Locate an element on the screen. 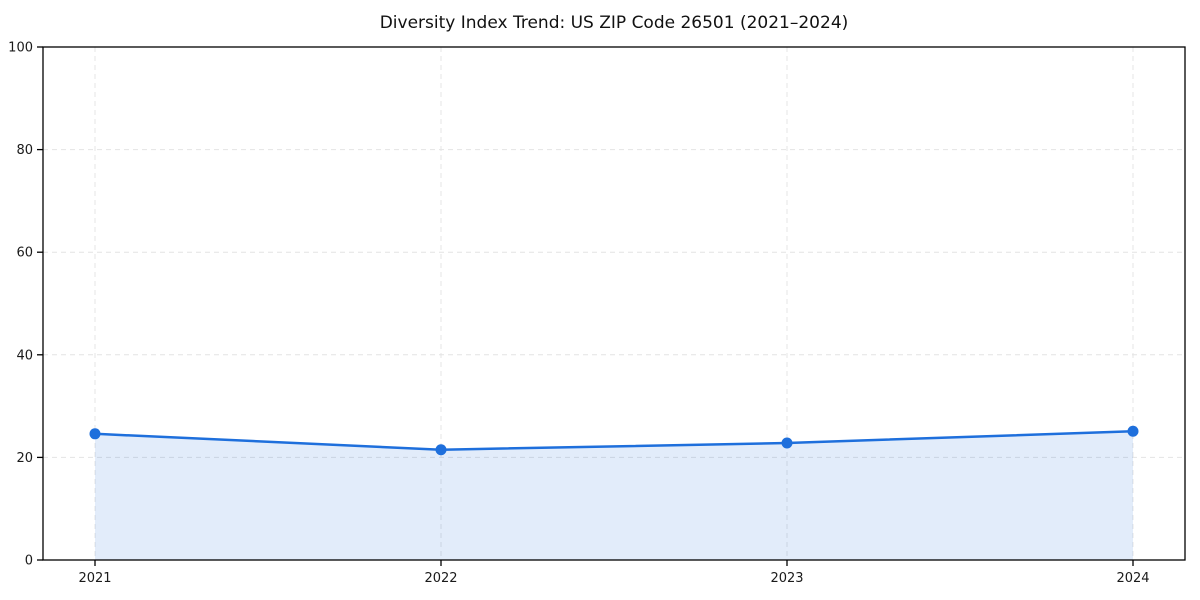 This screenshot has width=1200, height=600. y-tick-label: 20 is located at coordinates (24, 458).